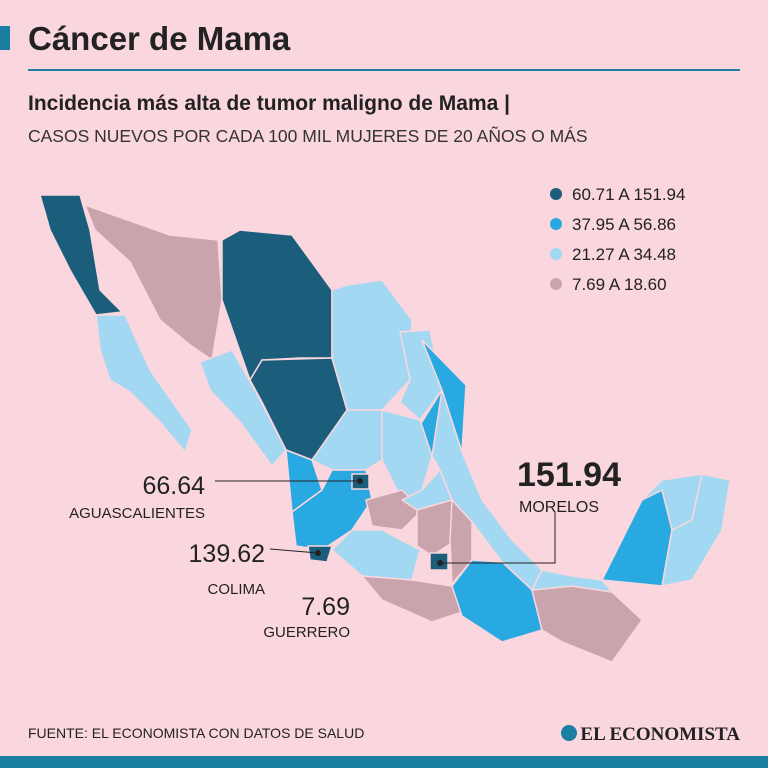 The height and width of the screenshot is (768, 768). I want to click on callout-label: COLIMA, so click(236, 589).